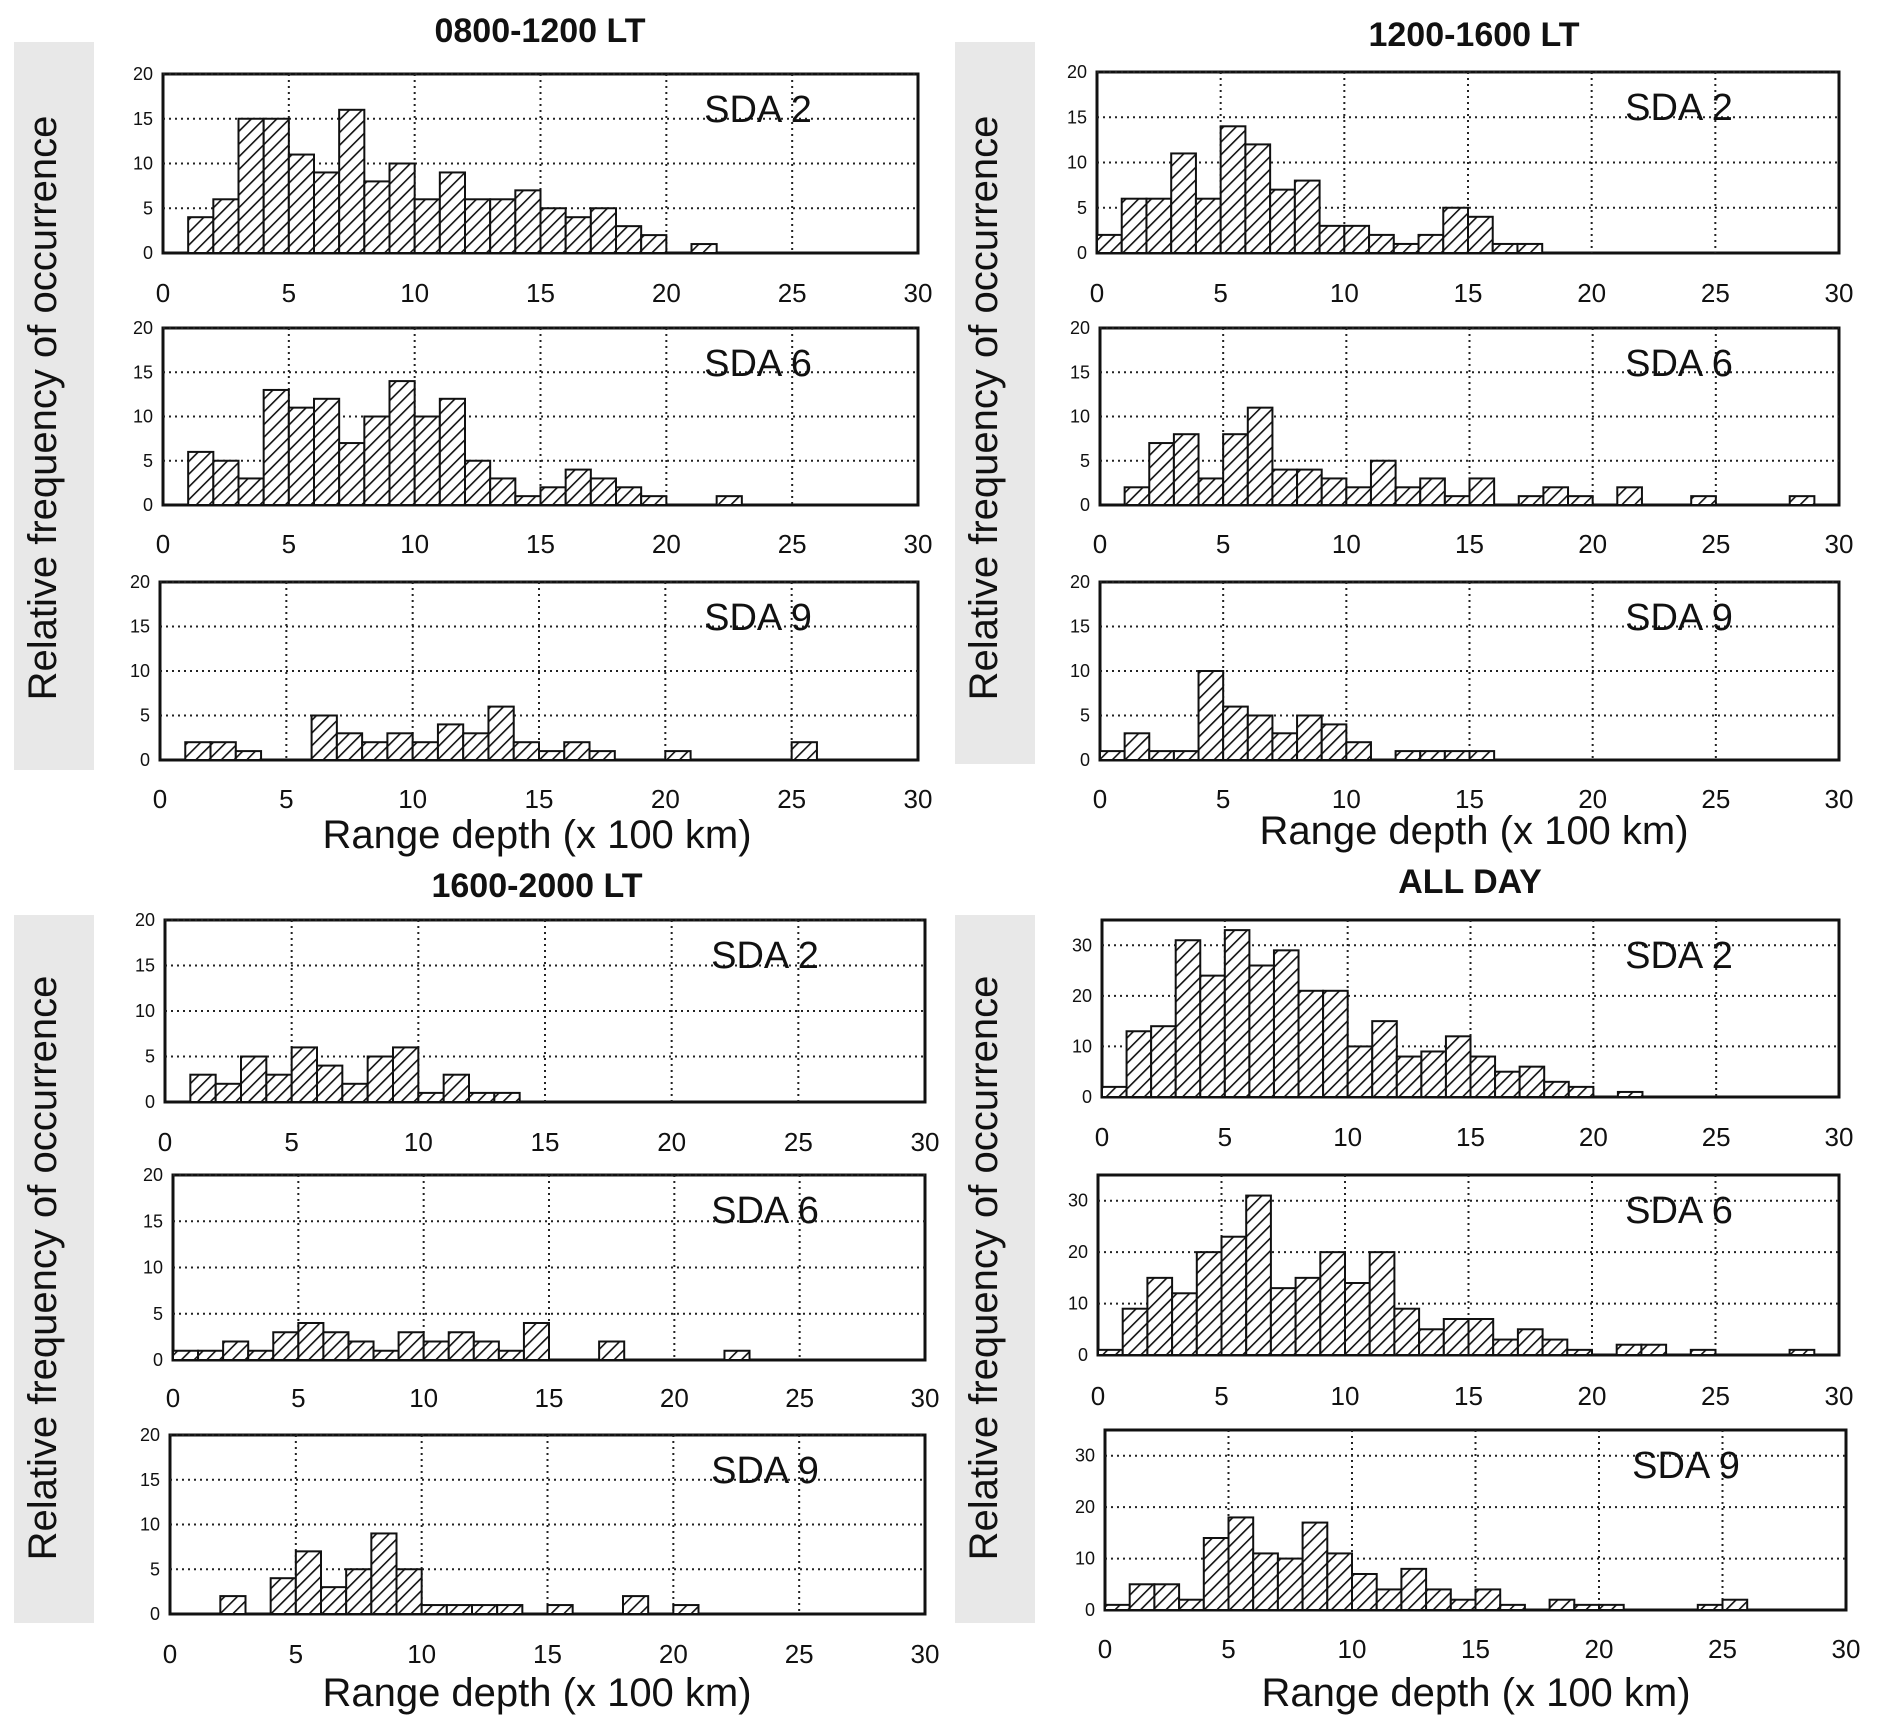 This screenshot has height=1731, width=1881. Describe the element at coordinates (143, 119) in the screenshot. I see `y-tick-label: 15` at that location.